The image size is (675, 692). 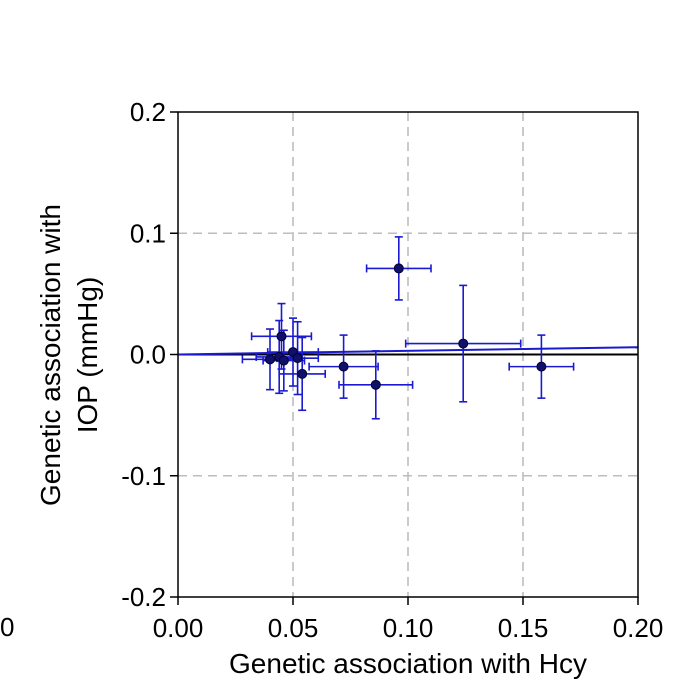 What do you see at coordinates (406, 326) in the screenshot?
I see `data-points` at bounding box center [406, 326].